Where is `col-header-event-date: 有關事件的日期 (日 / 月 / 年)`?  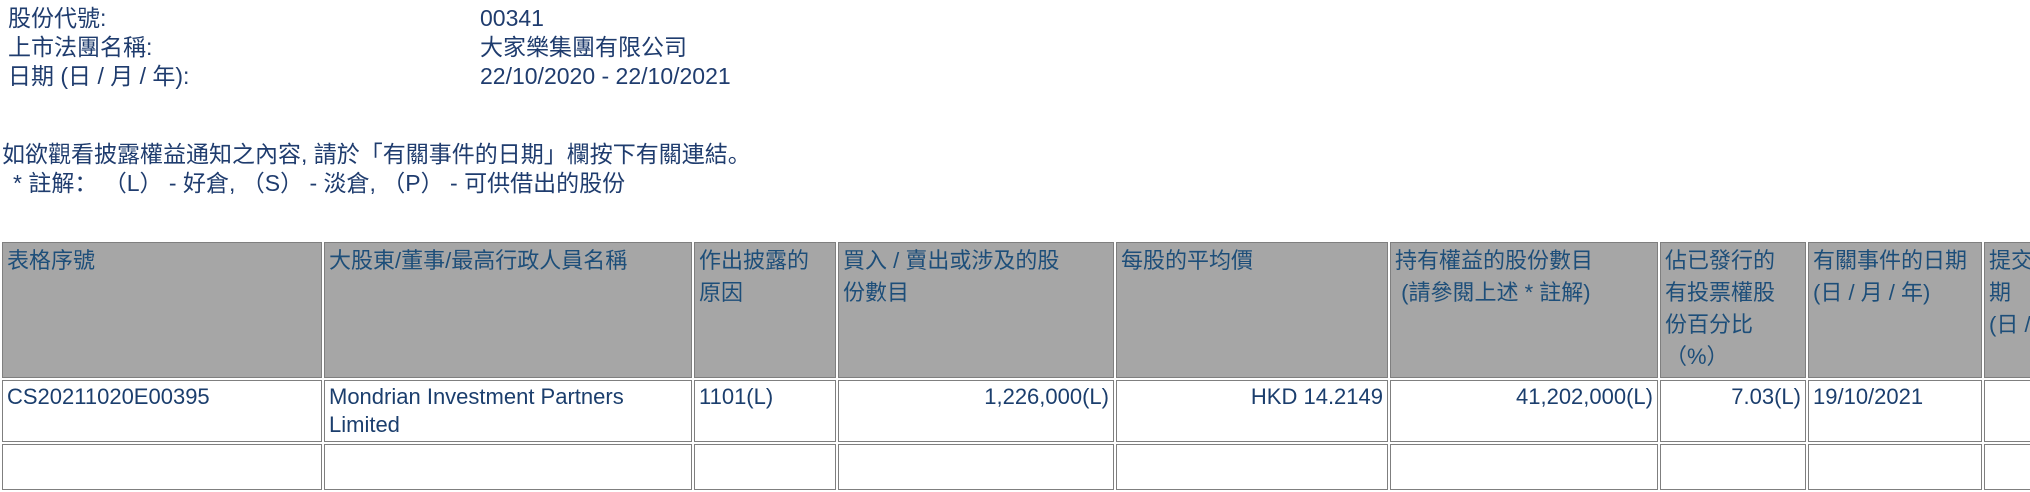 col-header-event-date: 有關事件的日期 (日 / 月 / 年) is located at coordinates (1895, 310).